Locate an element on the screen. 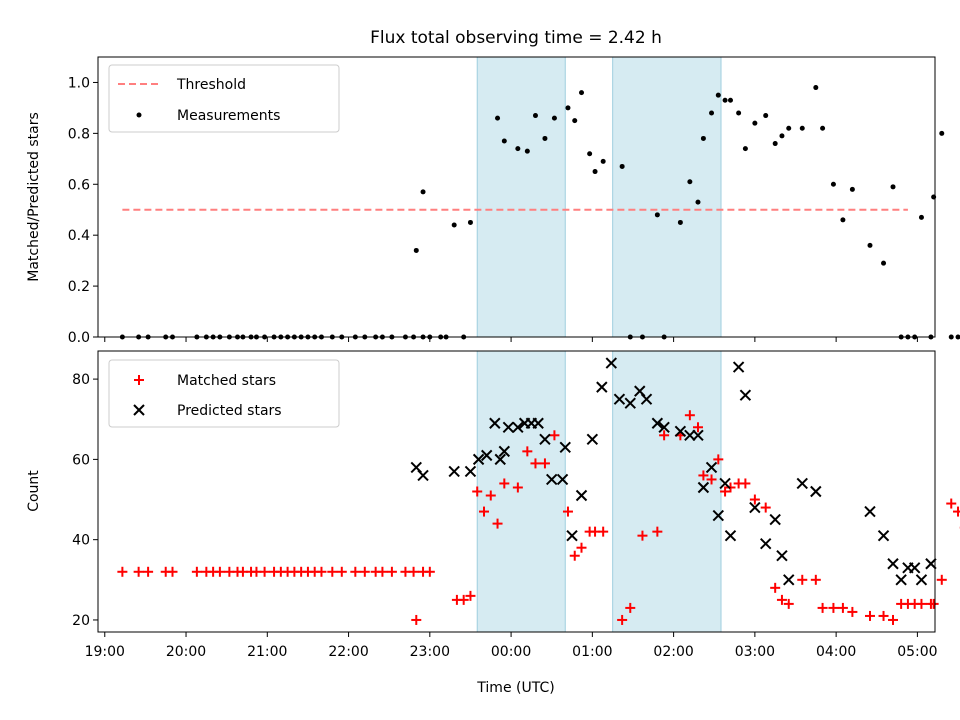 This screenshot has height=720, width=960. y-tick-label: 0.6 is located at coordinates (79, 185).